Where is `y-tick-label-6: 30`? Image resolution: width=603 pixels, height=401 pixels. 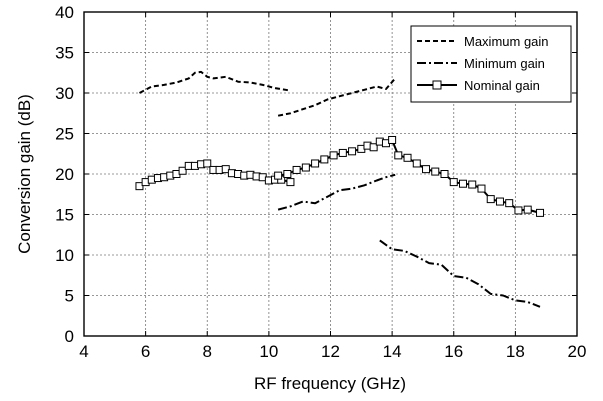 y-tick-label-6: 30 is located at coordinates (64, 93).